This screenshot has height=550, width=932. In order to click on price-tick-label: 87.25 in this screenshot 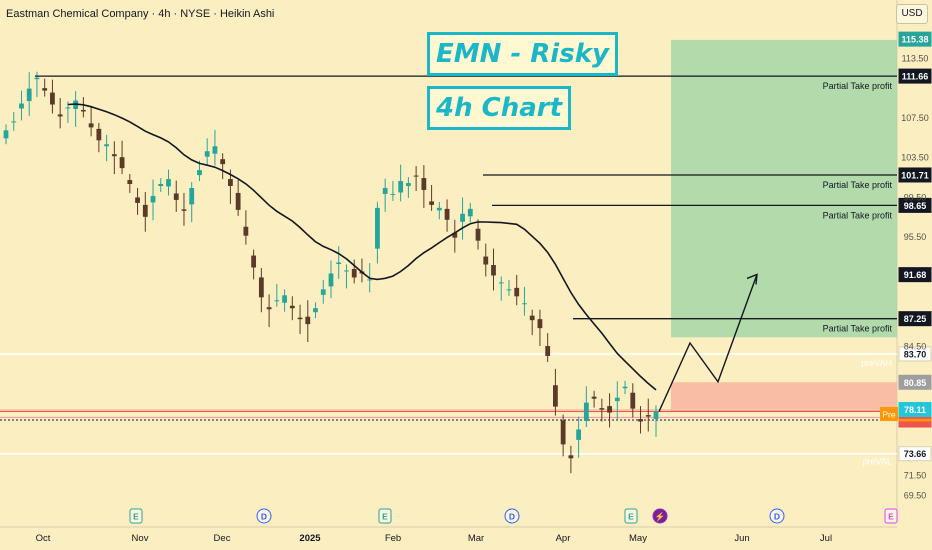, I will do `click(915, 319)`.